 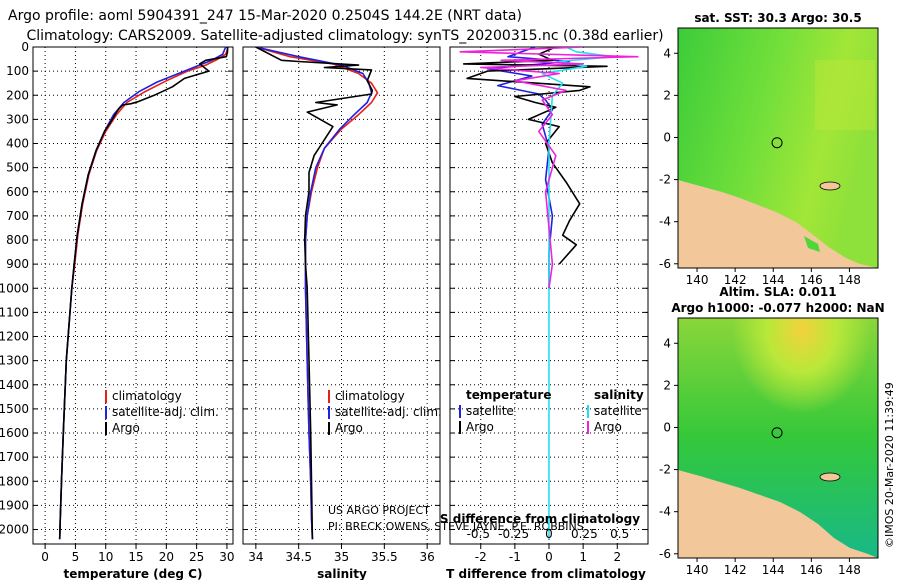 I want to click on depth-tick-label: 1300, so click(x=14, y=361).